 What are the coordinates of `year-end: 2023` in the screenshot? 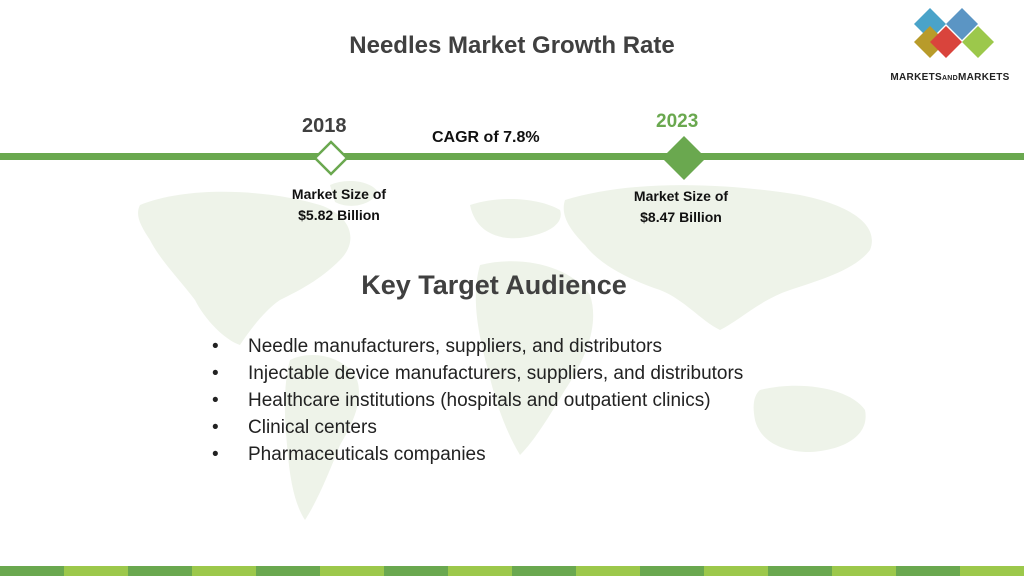 It's located at (677, 121).